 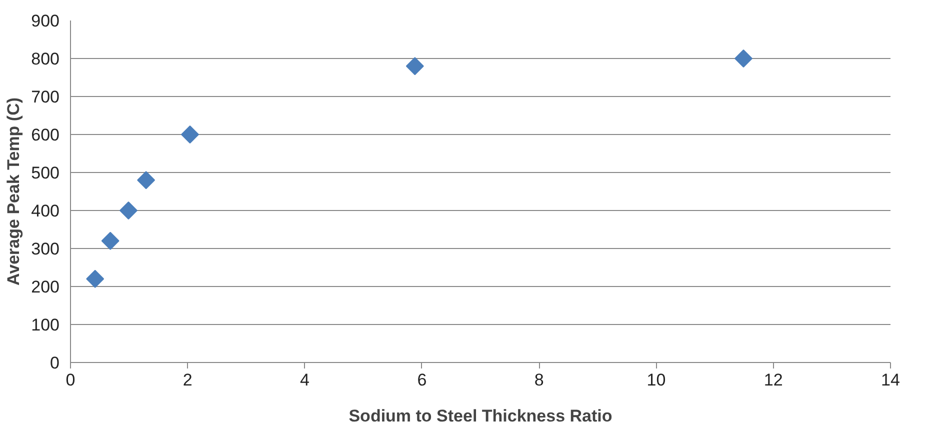 What do you see at coordinates (45, 173) in the screenshot?
I see `y-tick-label: 500` at bounding box center [45, 173].